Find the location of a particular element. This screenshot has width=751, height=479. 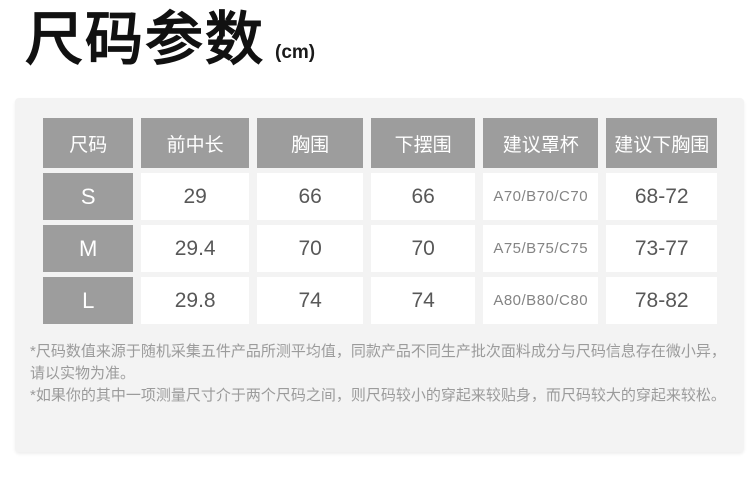

table-cell-bust: 66 is located at coordinates (310, 196).